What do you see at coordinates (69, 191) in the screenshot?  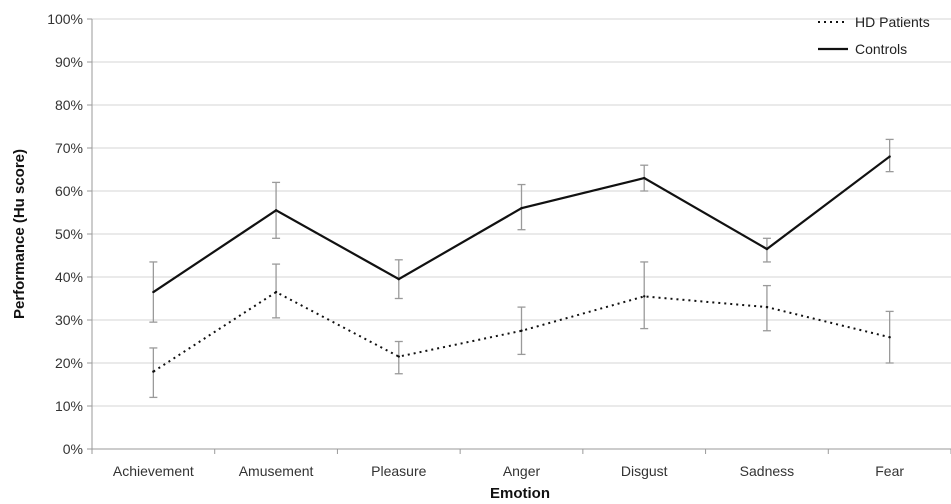 I see `y-tick-label: 60%` at bounding box center [69, 191].